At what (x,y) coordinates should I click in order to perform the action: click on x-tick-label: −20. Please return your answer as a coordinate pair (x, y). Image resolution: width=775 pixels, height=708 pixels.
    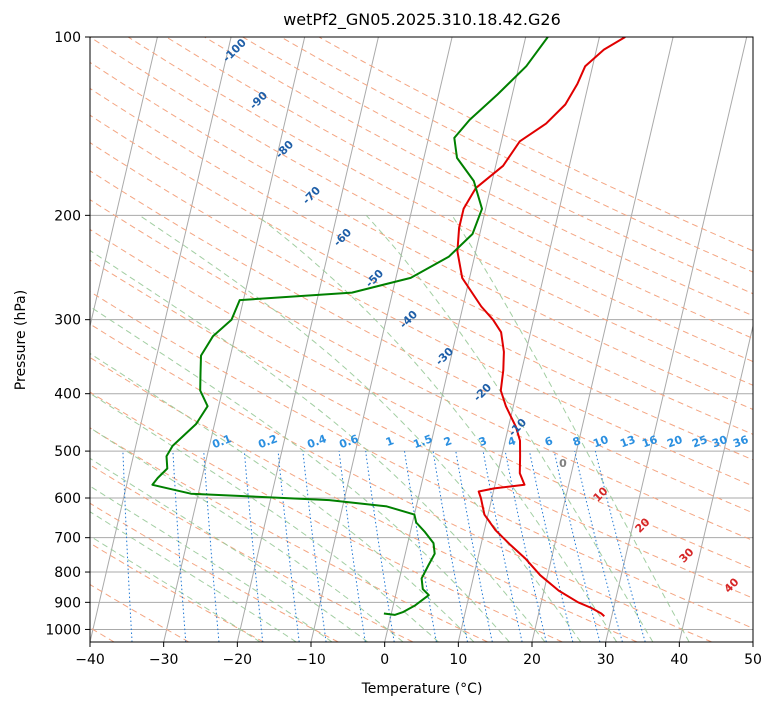
    Looking at the image, I should click on (238, 660).